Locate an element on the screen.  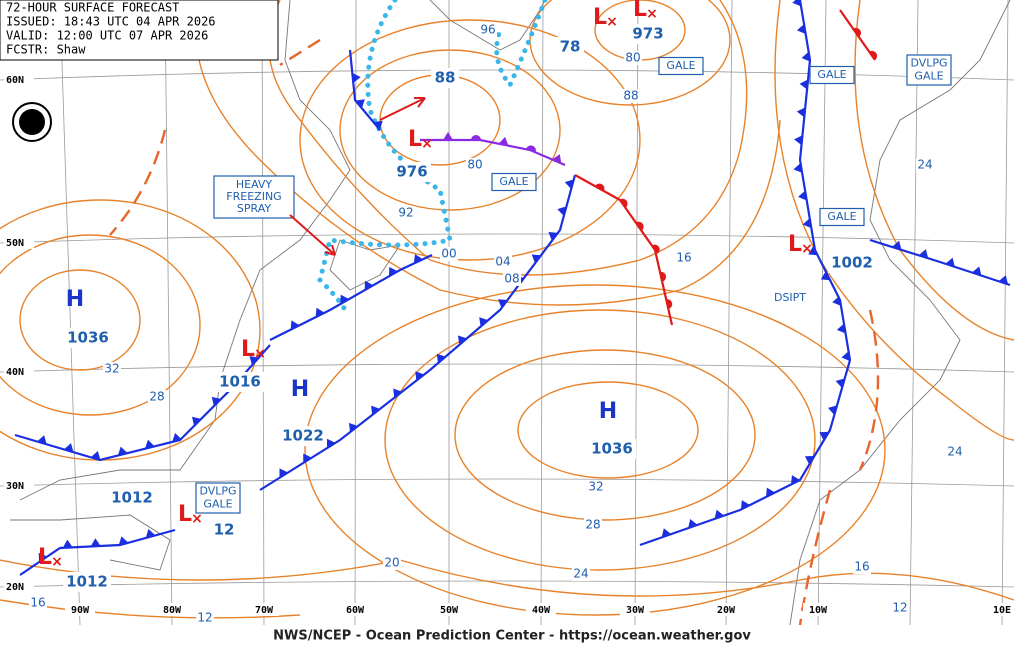
lon-label: 60W is located at coordinates (355, 610).